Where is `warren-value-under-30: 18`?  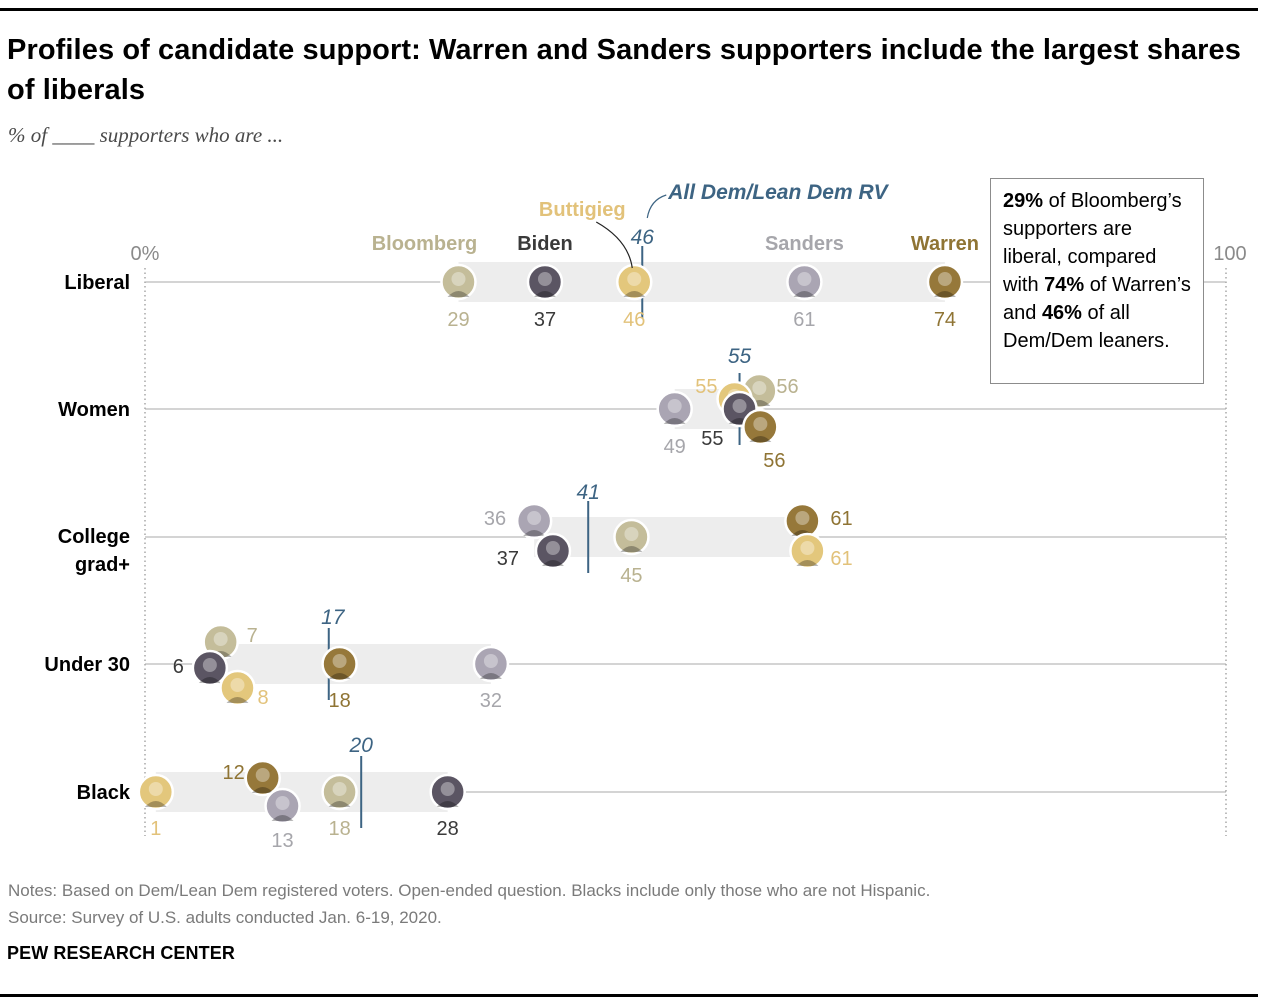 warren-value-under-30: 18 is located at coordinates (339, 701).